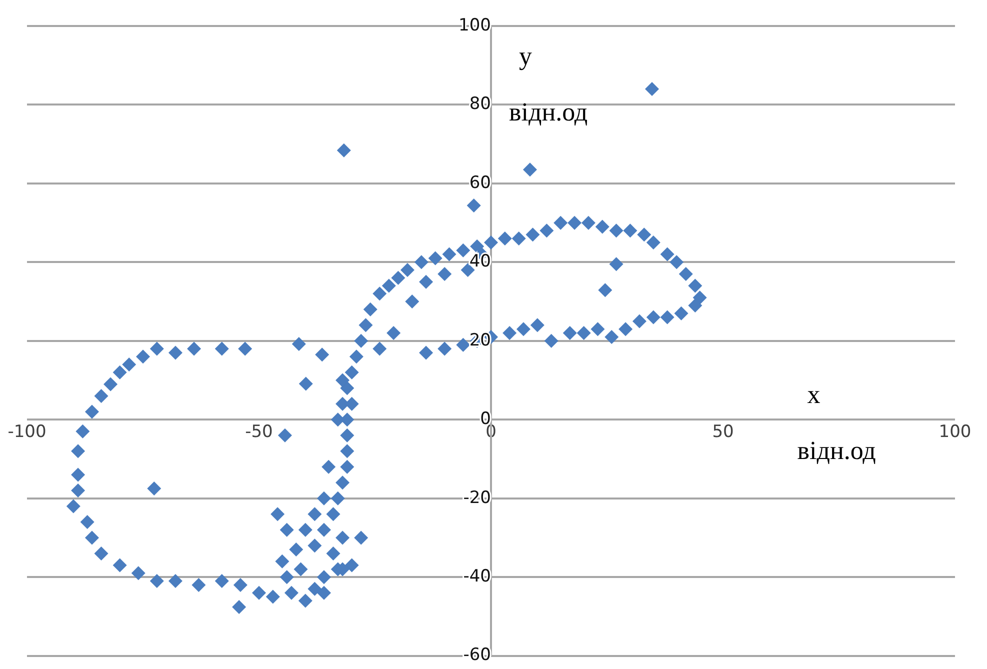 The height and width of the screenshot is (669, 987). What do you see at coordinates (480, 262) in the screenshot?
I see `y-tick-label: 40` at bounding box center [480, 262].